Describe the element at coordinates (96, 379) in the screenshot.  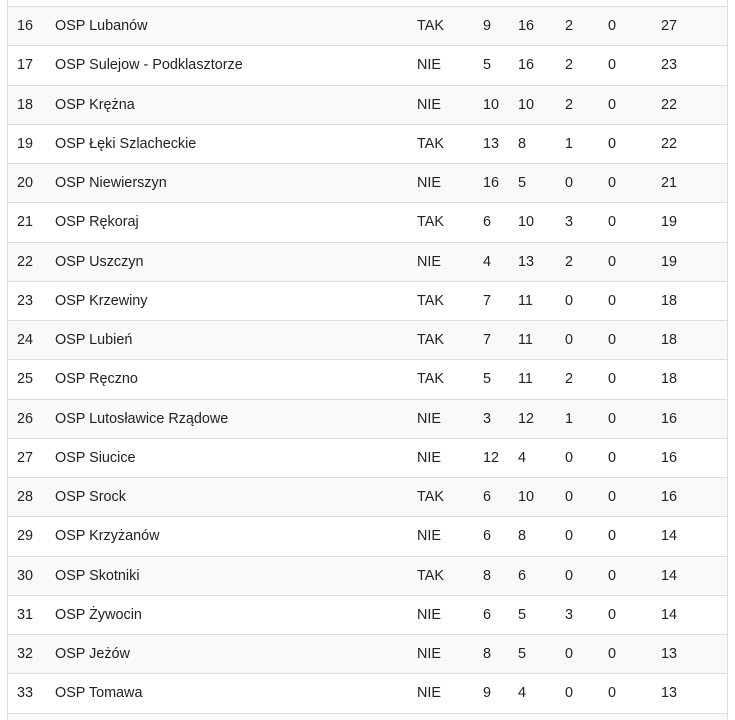
I see `name-cell: OSP Ręczno` at that location.